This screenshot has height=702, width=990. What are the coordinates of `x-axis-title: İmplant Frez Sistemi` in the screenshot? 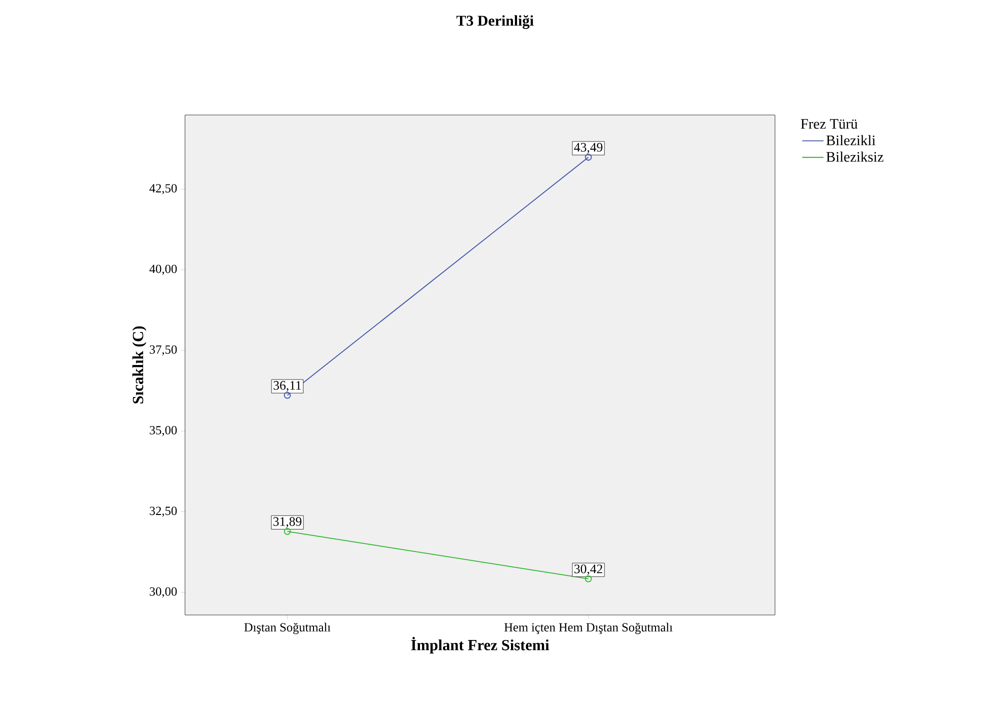 It's located at (480, 645).